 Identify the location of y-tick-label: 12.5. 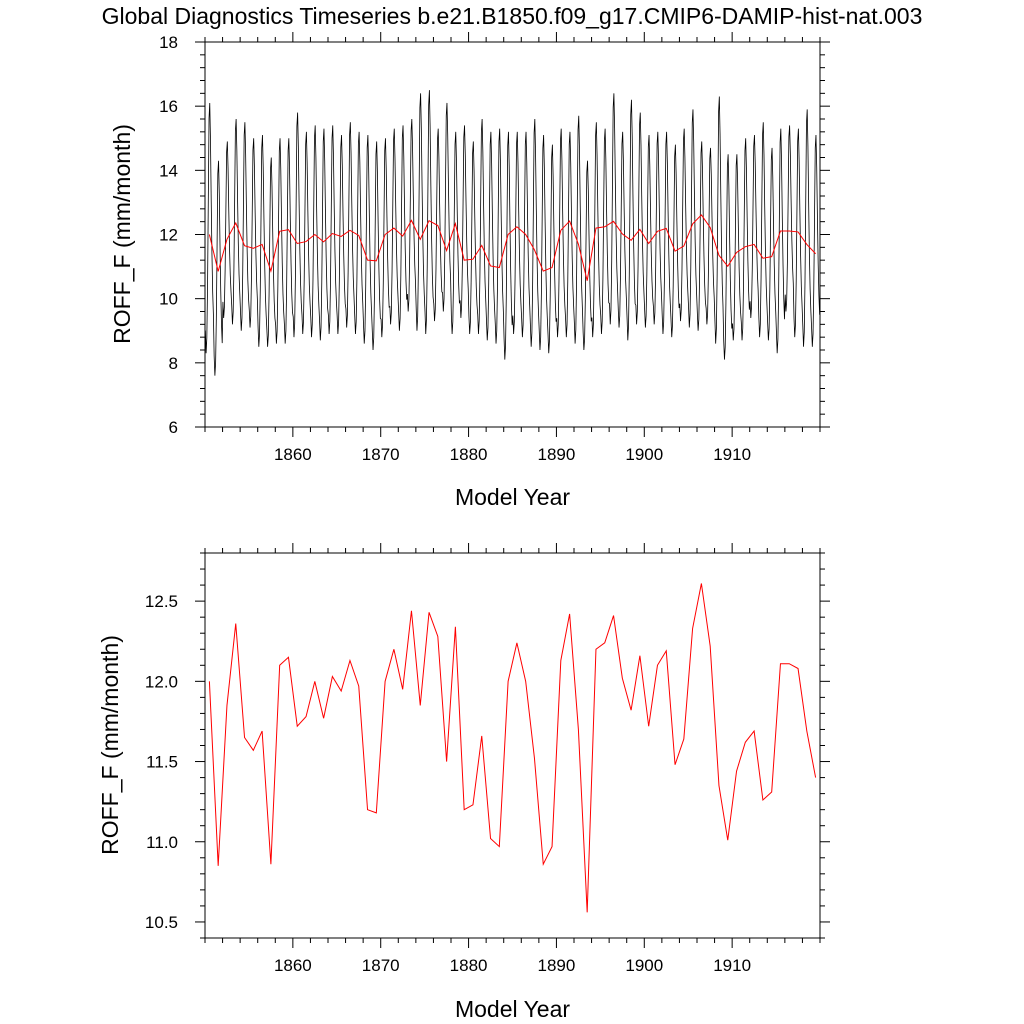
(161, 601).